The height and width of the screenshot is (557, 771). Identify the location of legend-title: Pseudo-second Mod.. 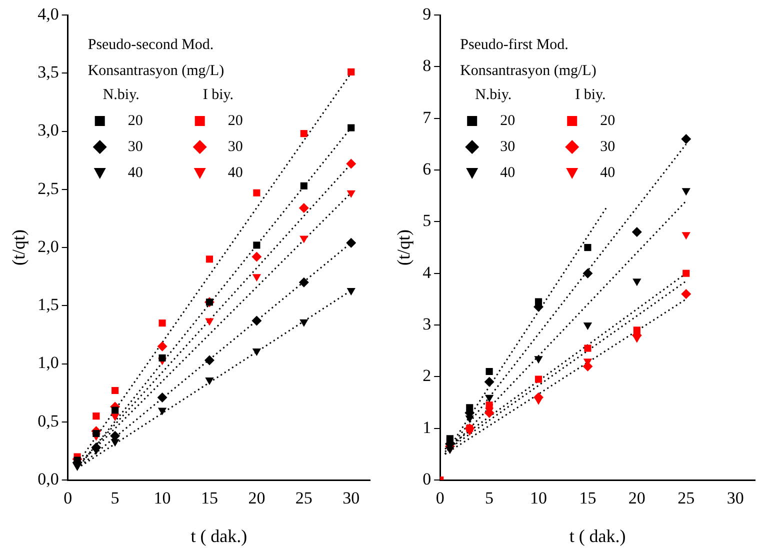
(151, 44).